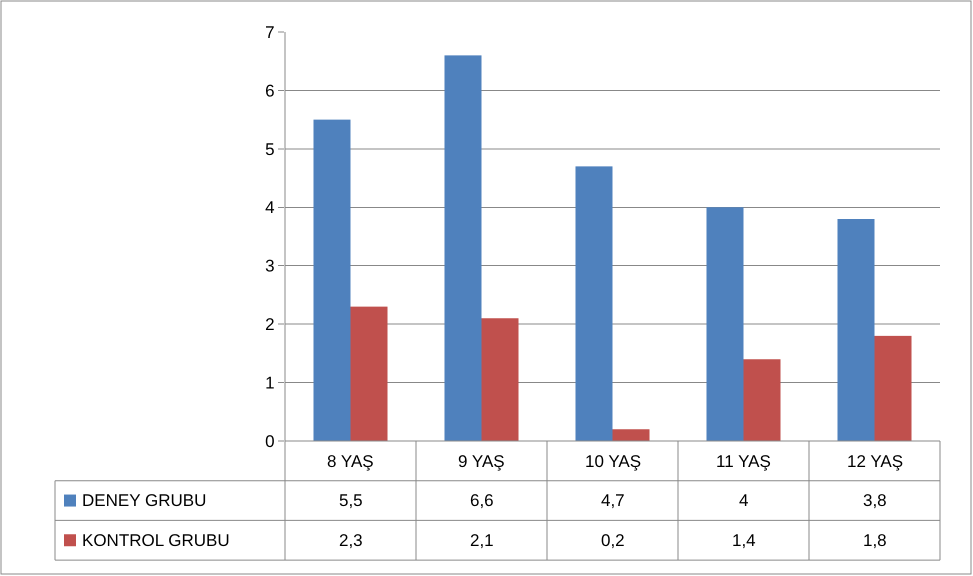 This screenshot has height=576, width=973. I want to click on x-tick-label: 11 YAŞ, so click(743, 461).